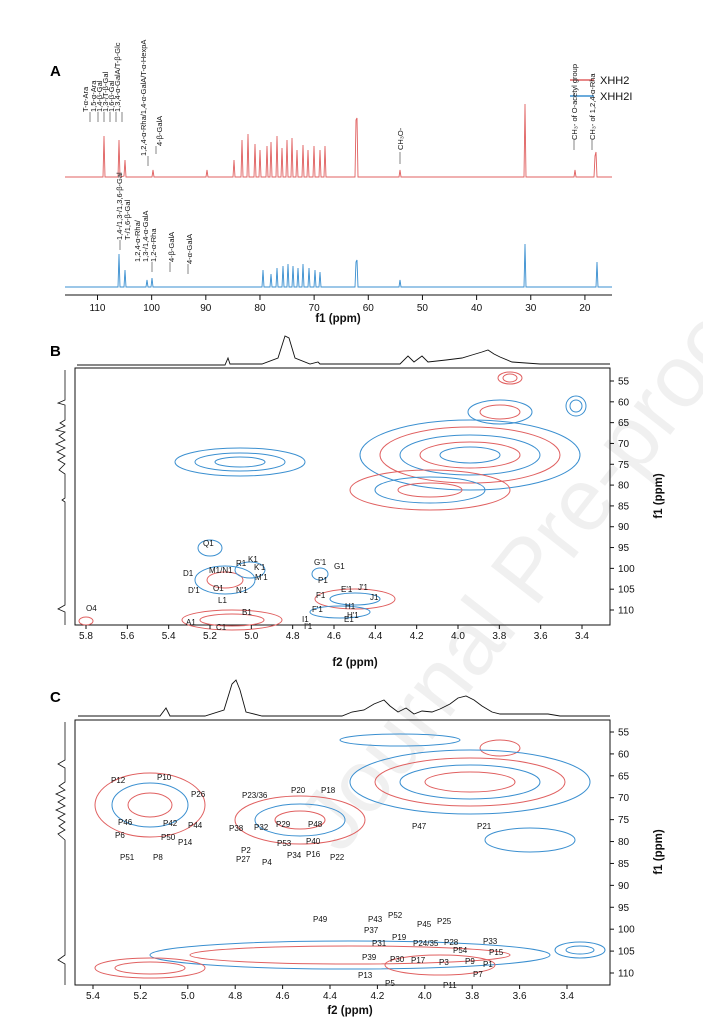  What do you see at coordinates (585, 308) in the screenshot?
I see `panel-a-tick-label: 20` at bounding box center [585, 308].